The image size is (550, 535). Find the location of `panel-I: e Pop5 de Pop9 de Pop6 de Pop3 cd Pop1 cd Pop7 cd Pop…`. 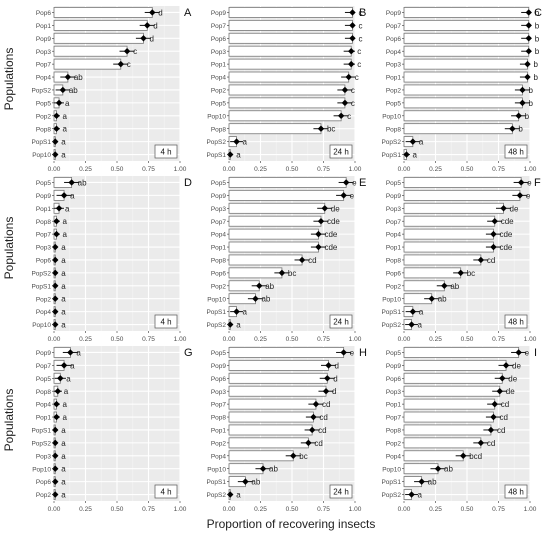

panel-I: e Pop5 de Pop9 de Pop6 de Pop3 cd Pop1 cd Pop7 cd Pop… is located at coordinates (459, 429).